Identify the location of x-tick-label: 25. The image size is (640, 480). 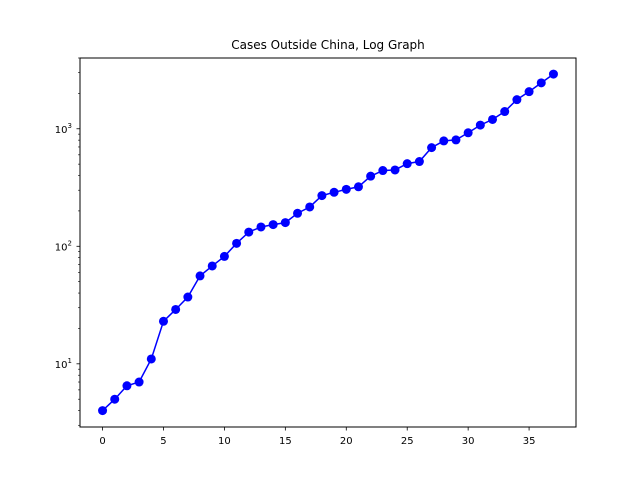
(407, 441).